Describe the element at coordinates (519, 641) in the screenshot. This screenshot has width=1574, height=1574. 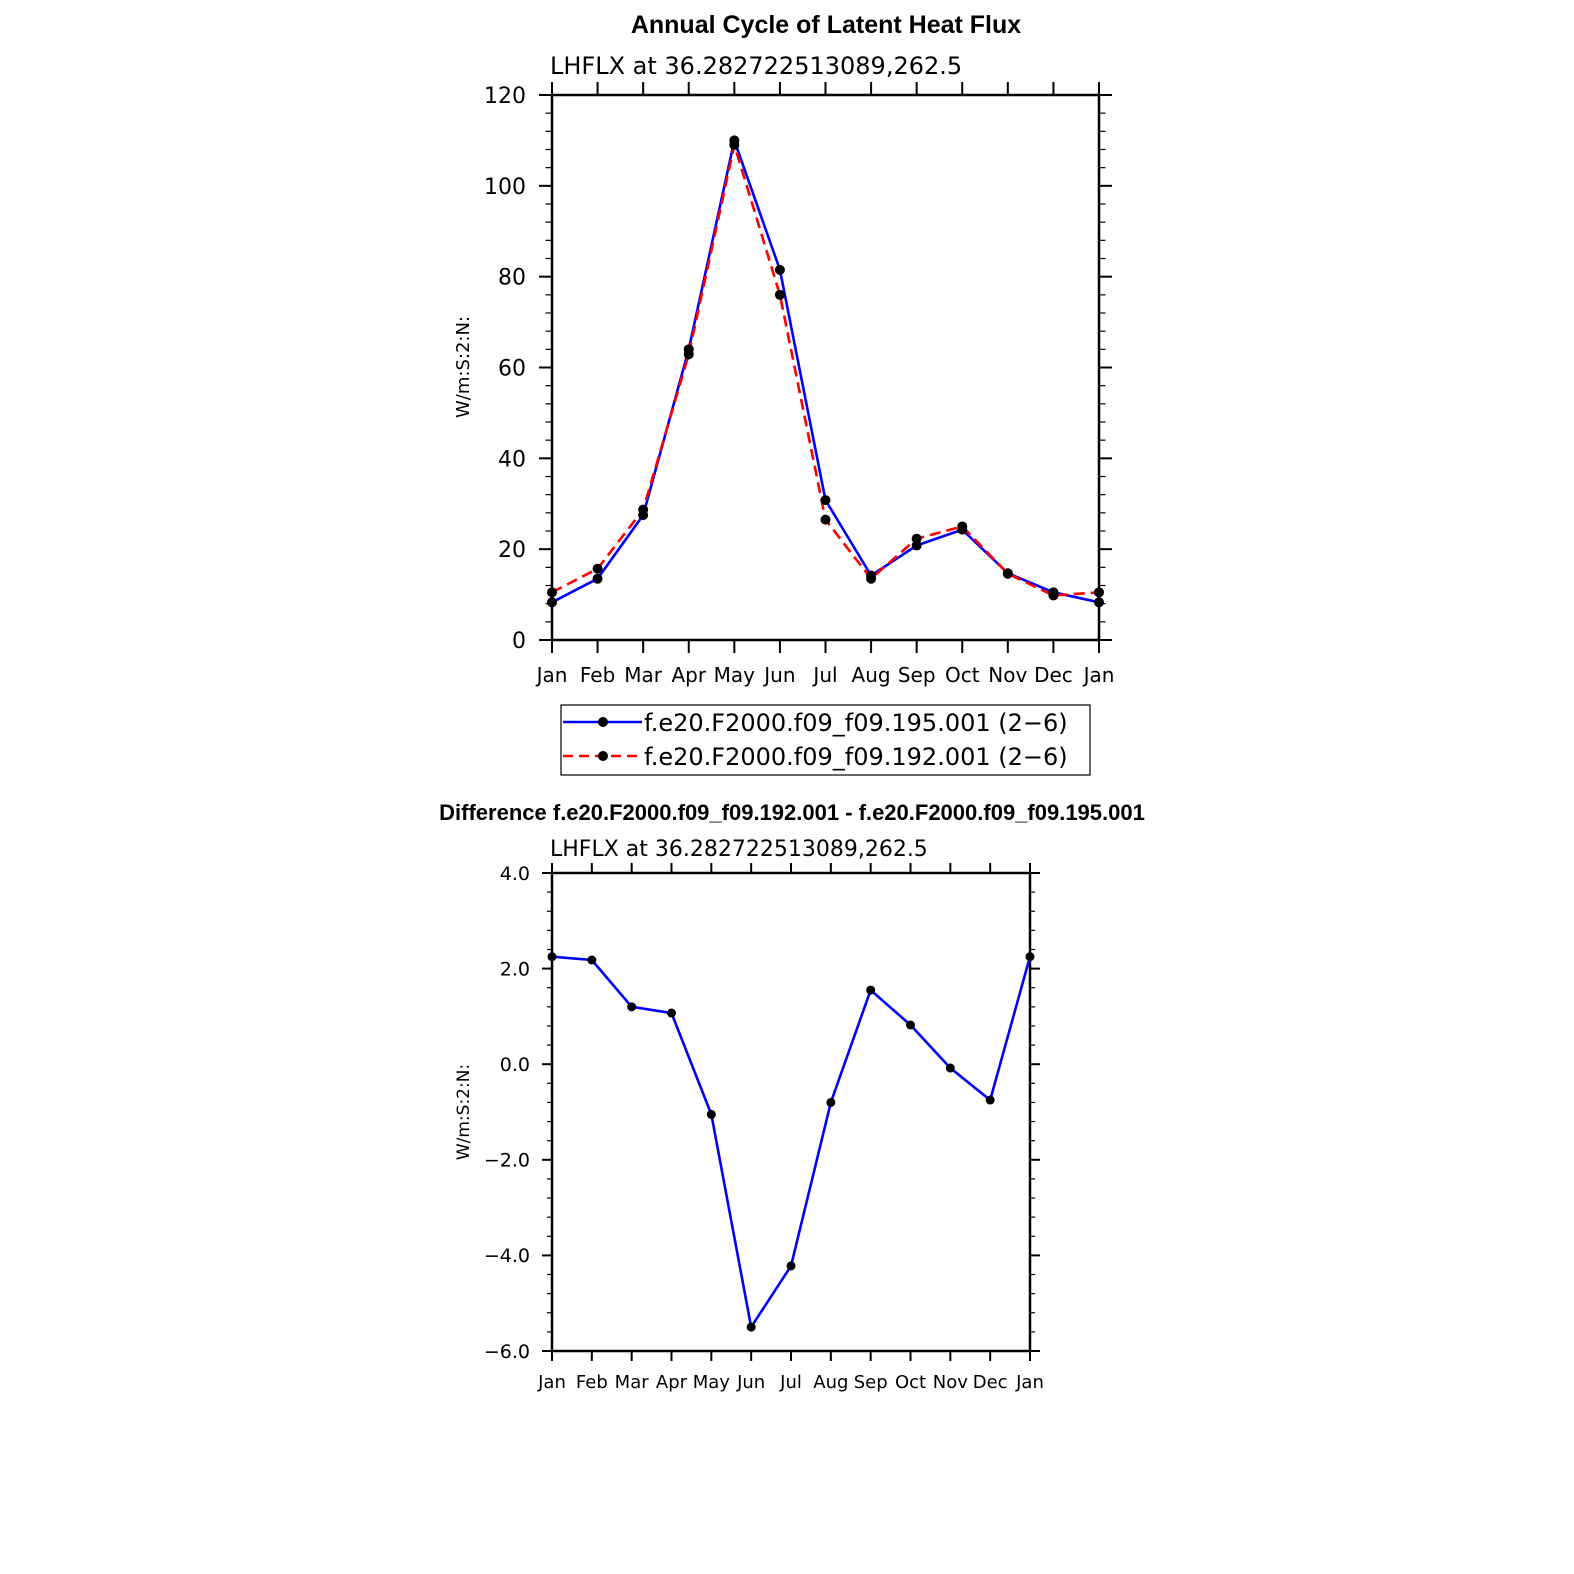
I see `y-tick-label: 0` at that location.